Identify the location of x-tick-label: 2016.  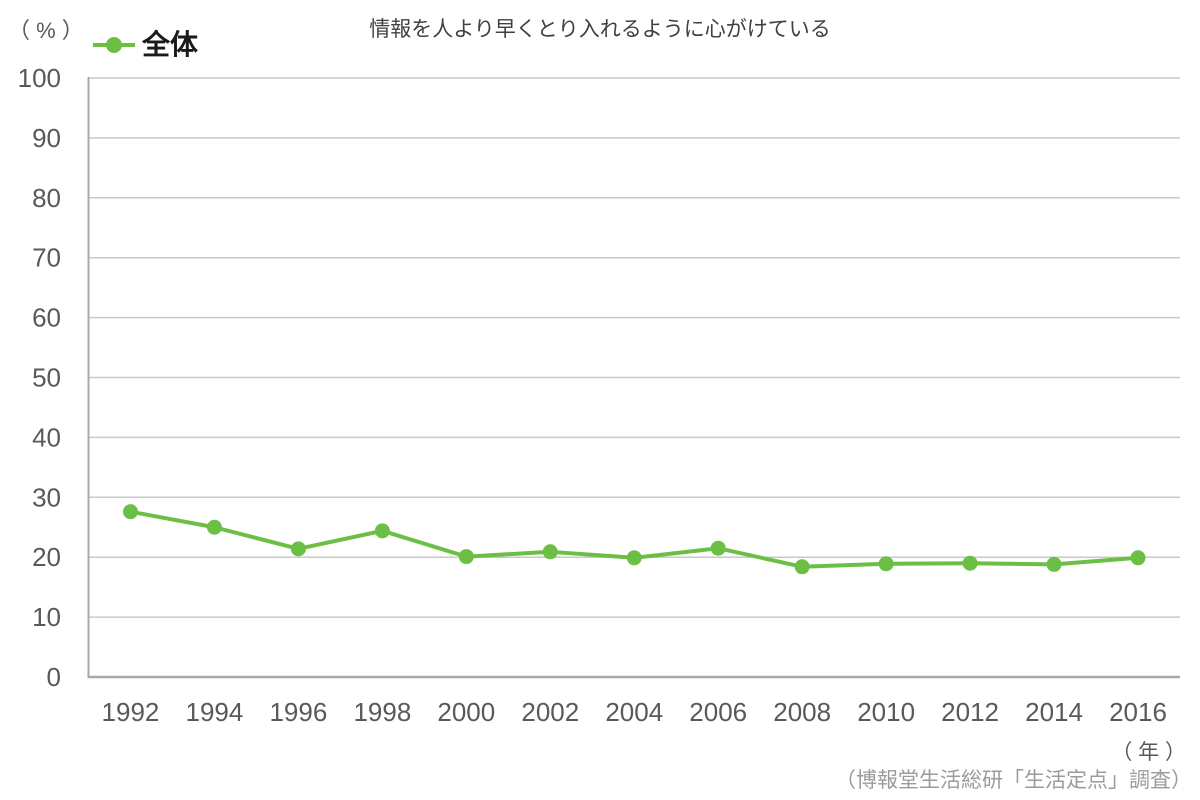
(1138, 712).